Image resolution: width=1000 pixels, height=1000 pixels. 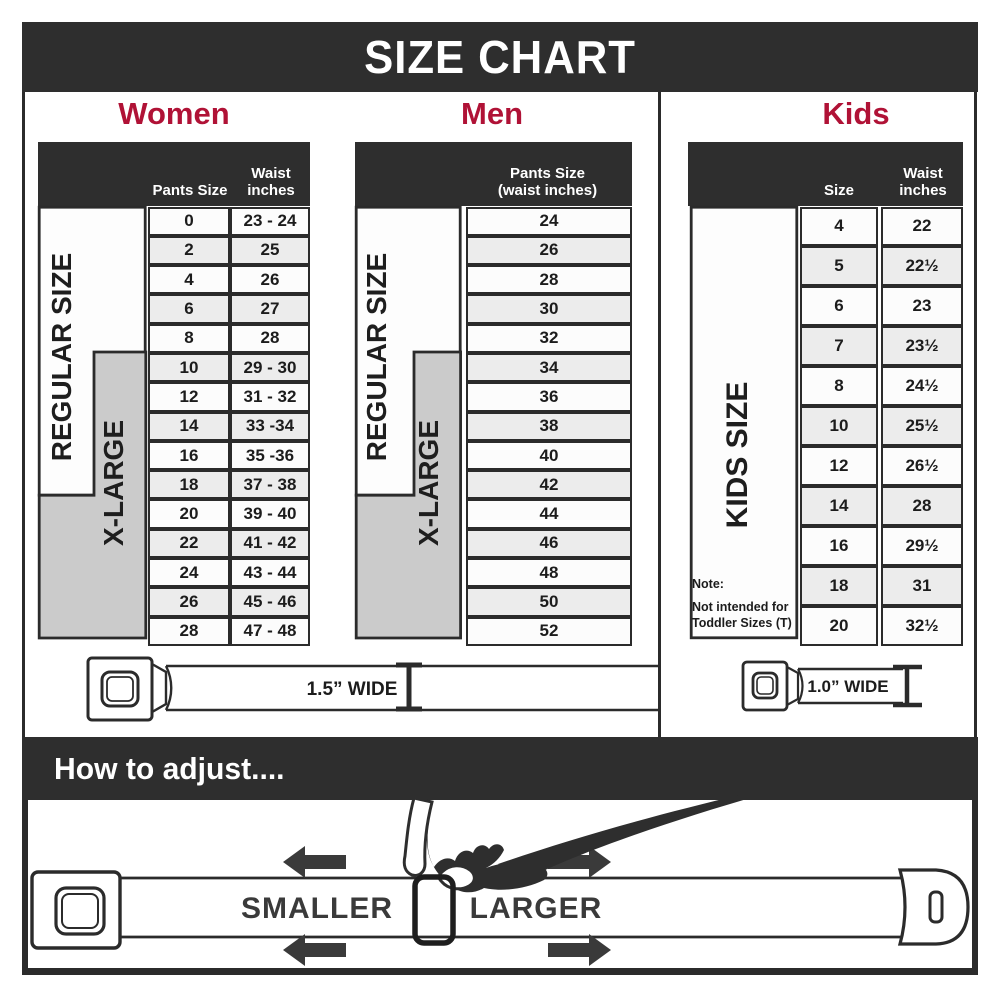 I want to click on pants-size-cell: 48, so click(x=549, y=573).